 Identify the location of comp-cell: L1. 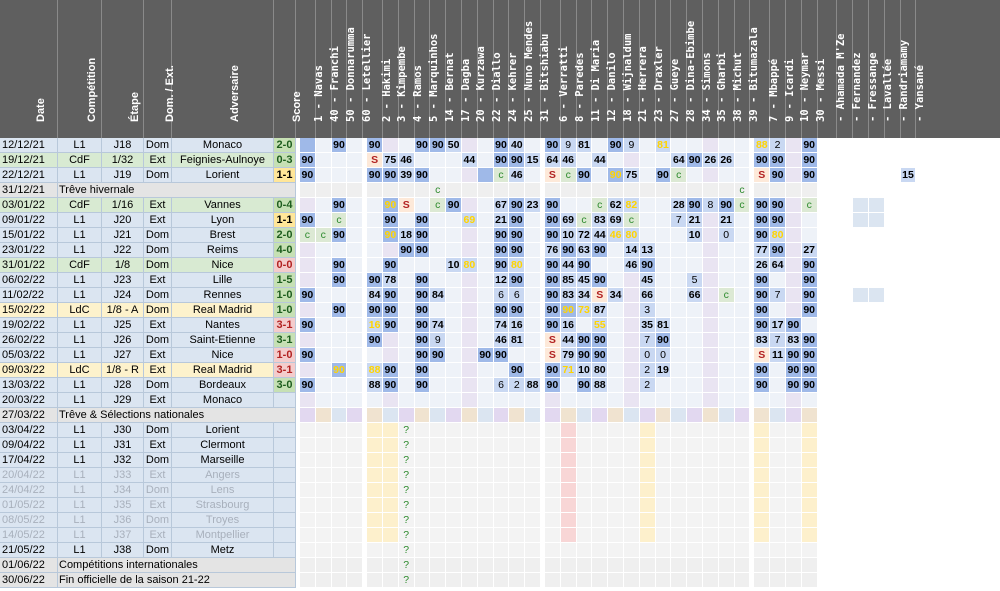
(80, 250).